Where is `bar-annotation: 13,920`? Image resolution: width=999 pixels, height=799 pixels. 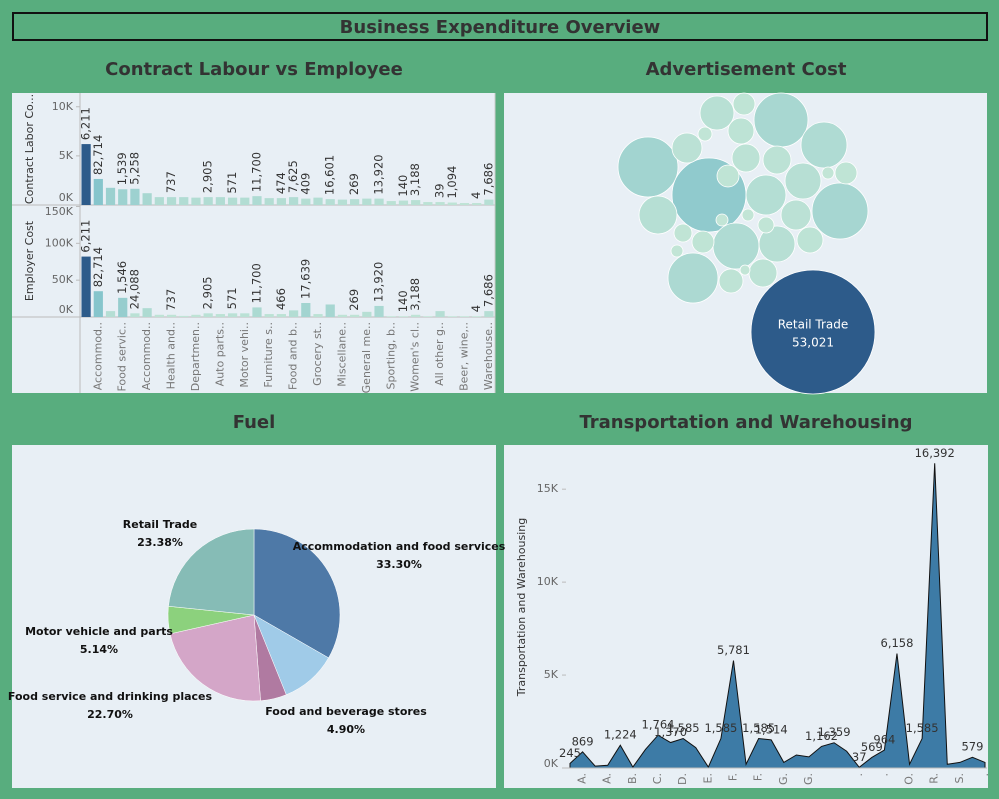
bar-annotation: 13,920 is located at coordinates (379, 282).